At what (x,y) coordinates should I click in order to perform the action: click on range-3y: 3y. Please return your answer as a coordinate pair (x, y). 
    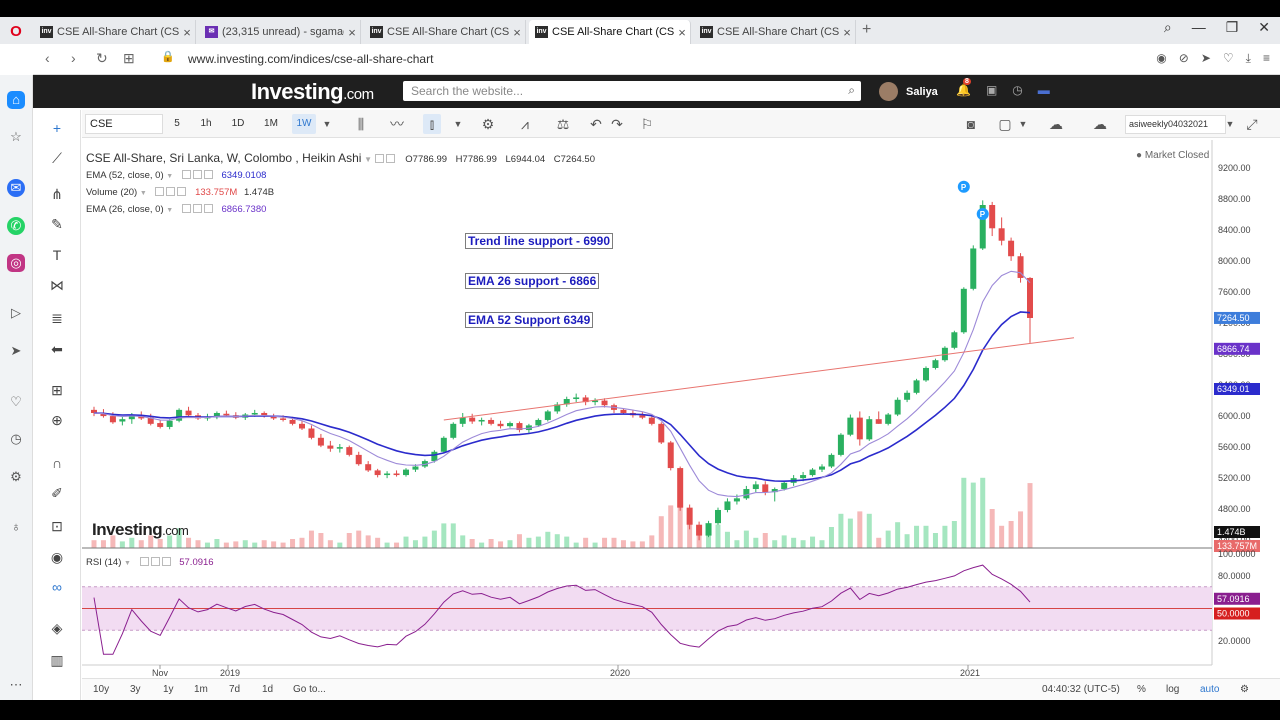
    Looking at the image, I should click on (135, 689).